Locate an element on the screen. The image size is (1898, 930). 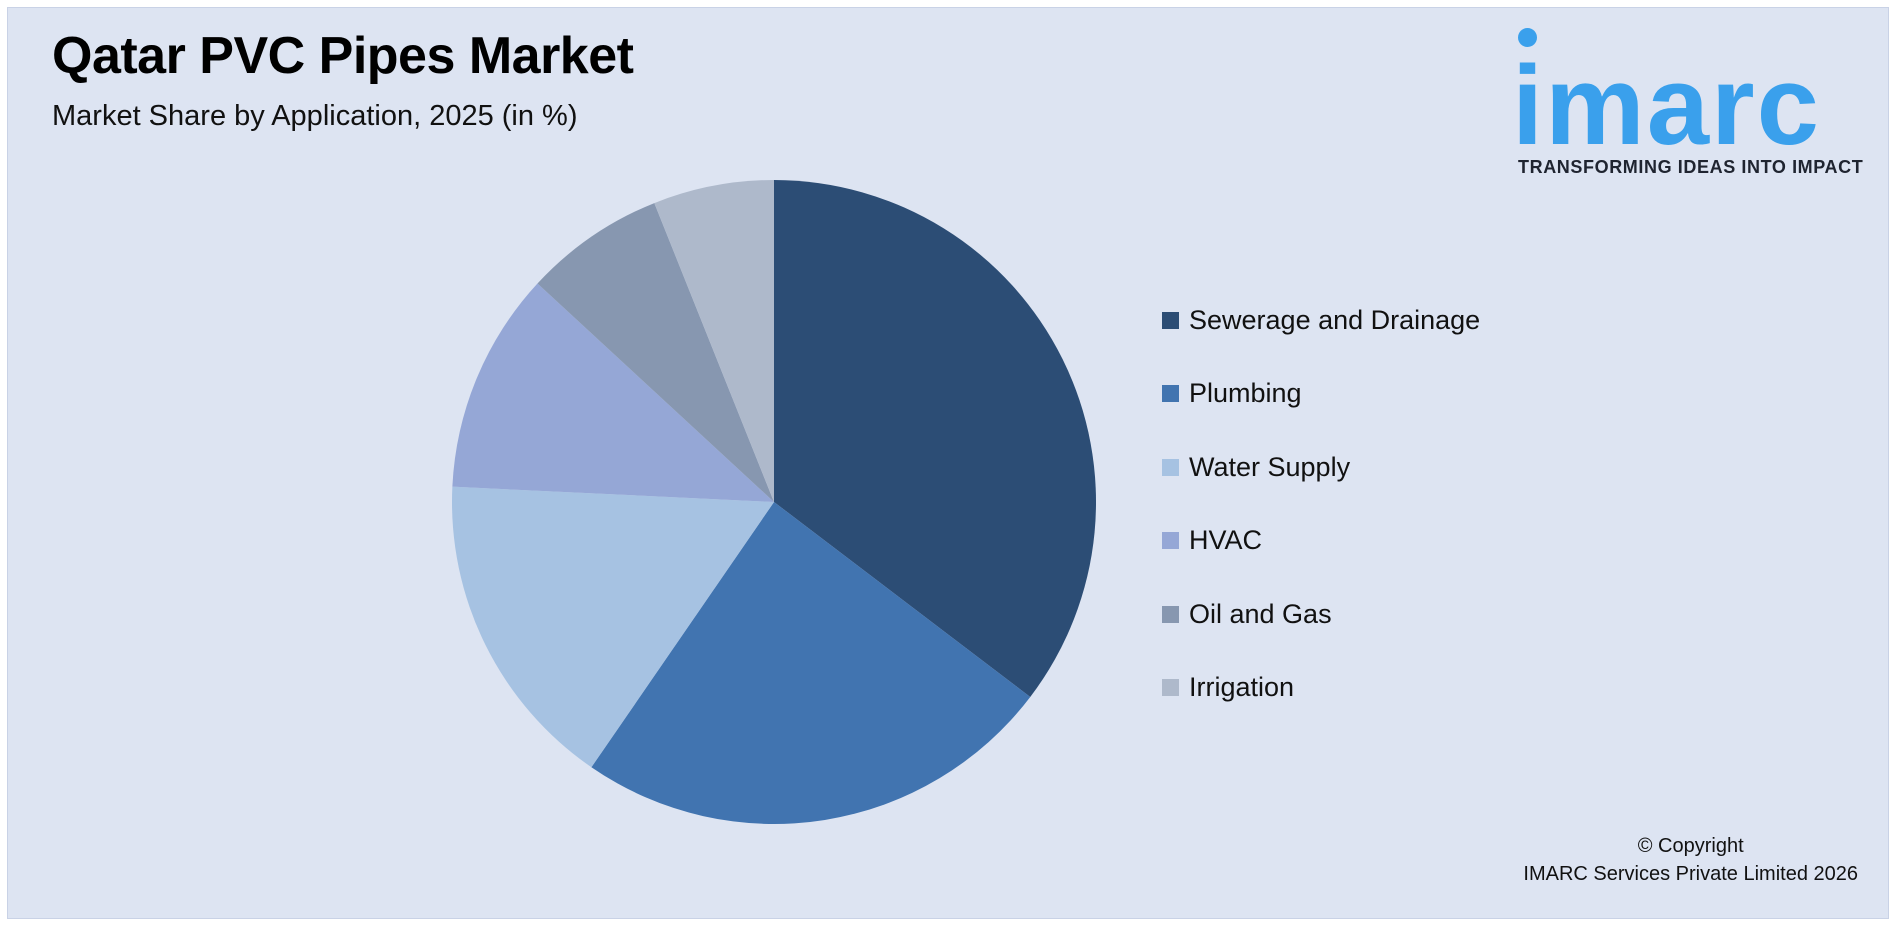
legend-item-plumbing: Plumbing is located at coordinates (1321, 394).